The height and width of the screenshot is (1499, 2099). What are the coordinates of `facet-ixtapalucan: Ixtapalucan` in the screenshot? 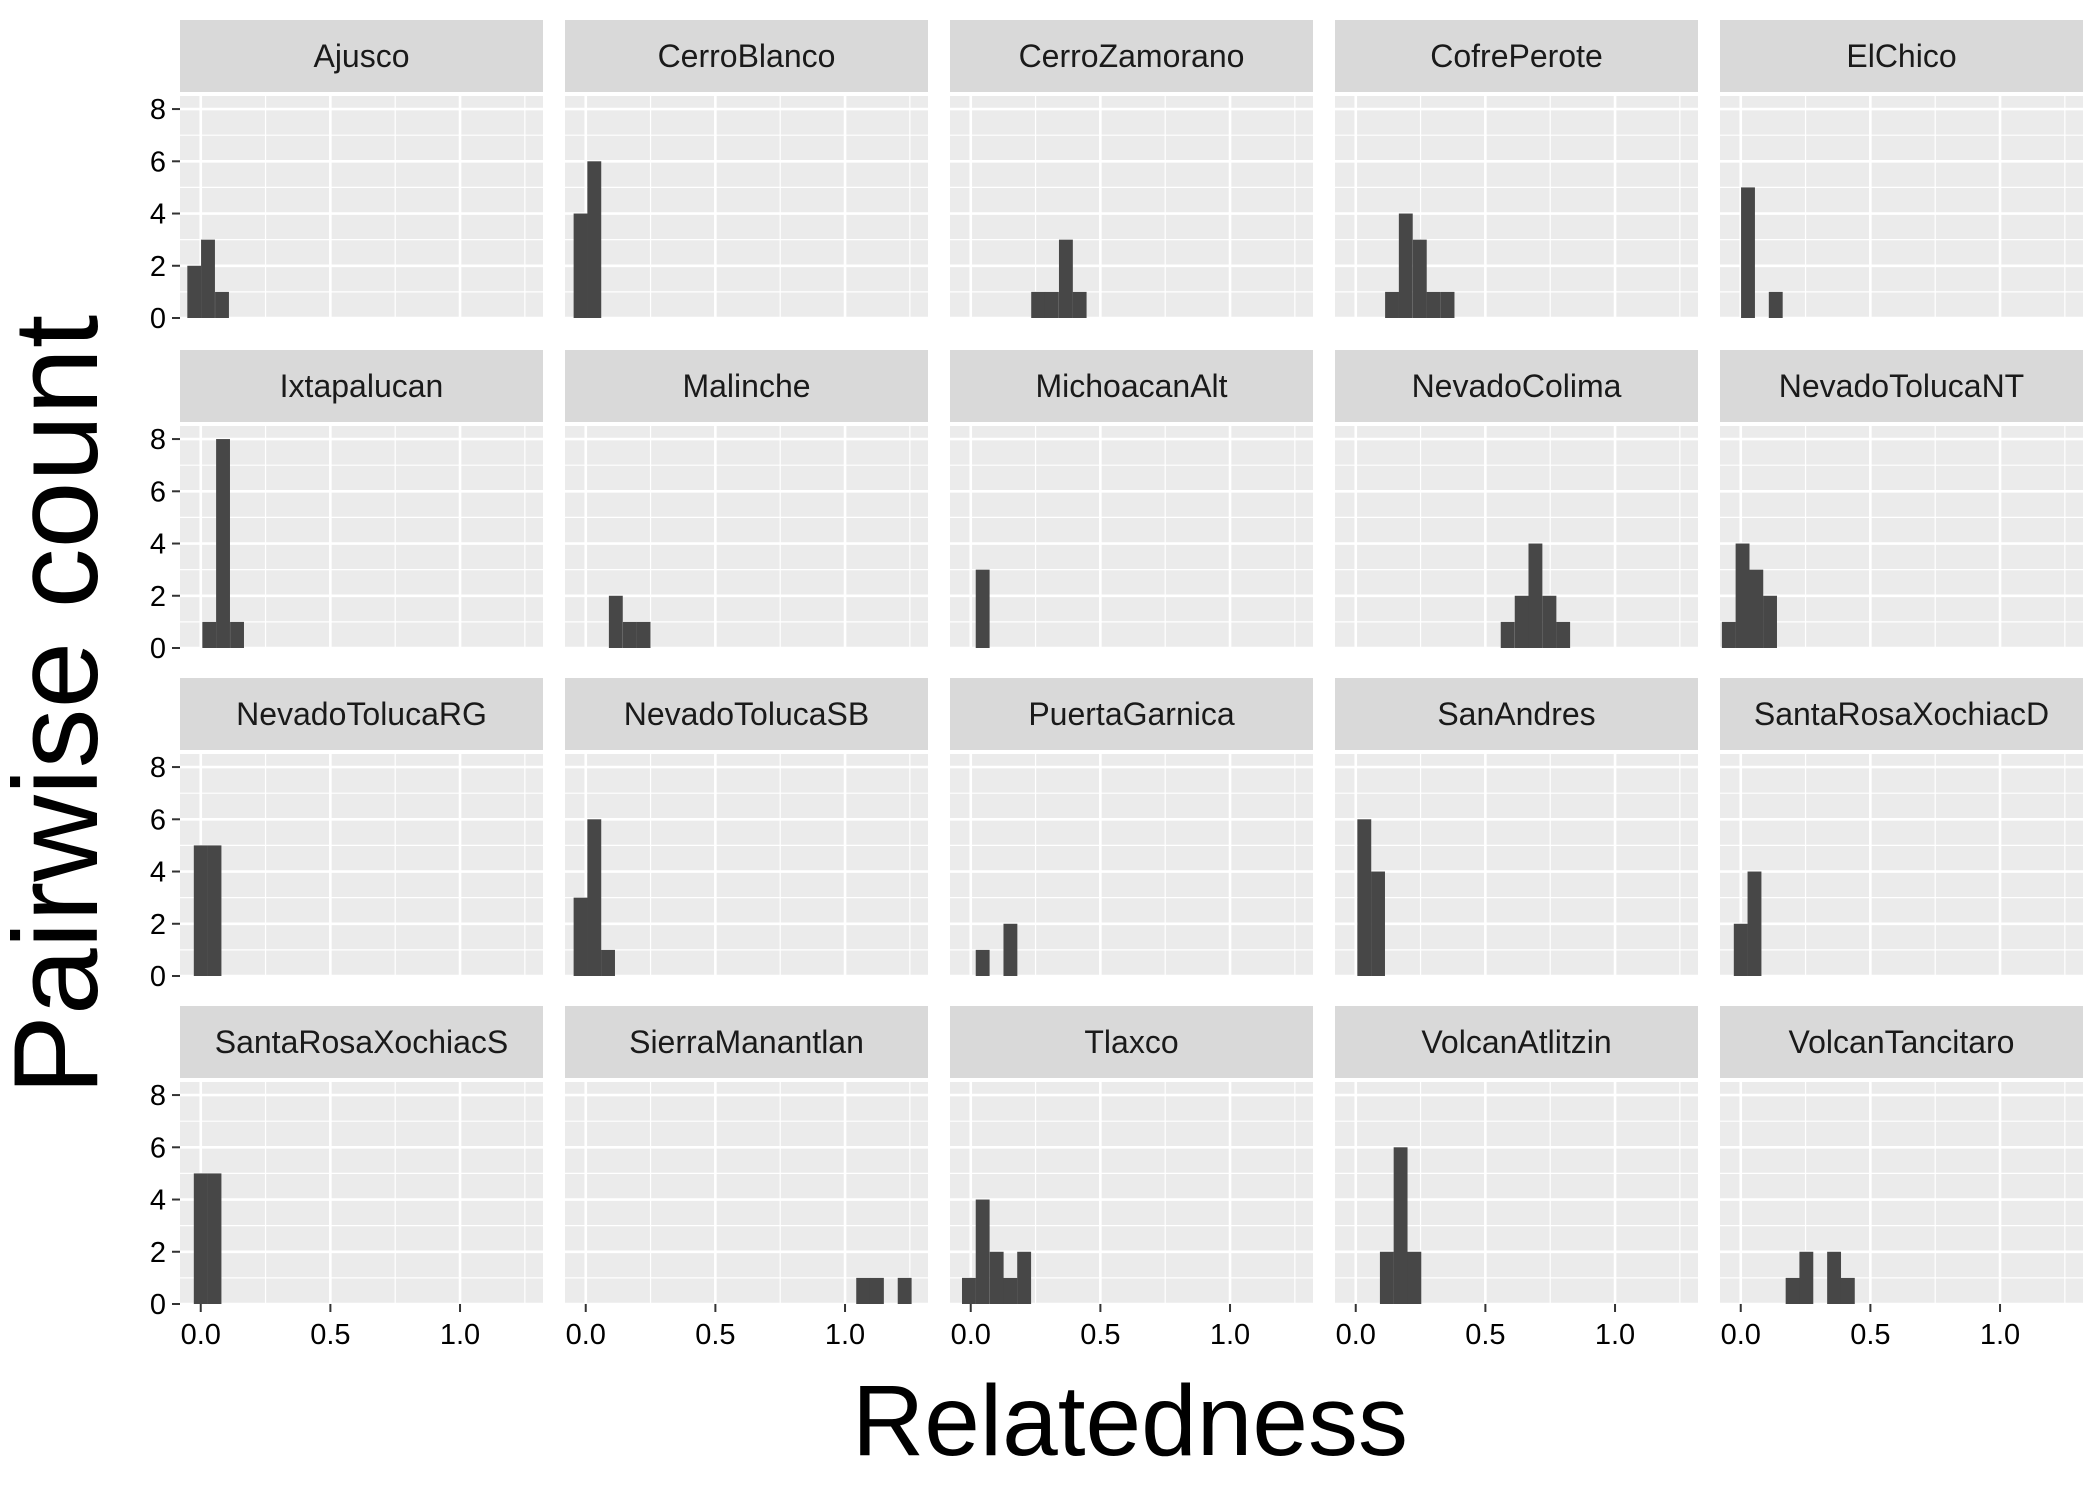 It's located at (361, 500).